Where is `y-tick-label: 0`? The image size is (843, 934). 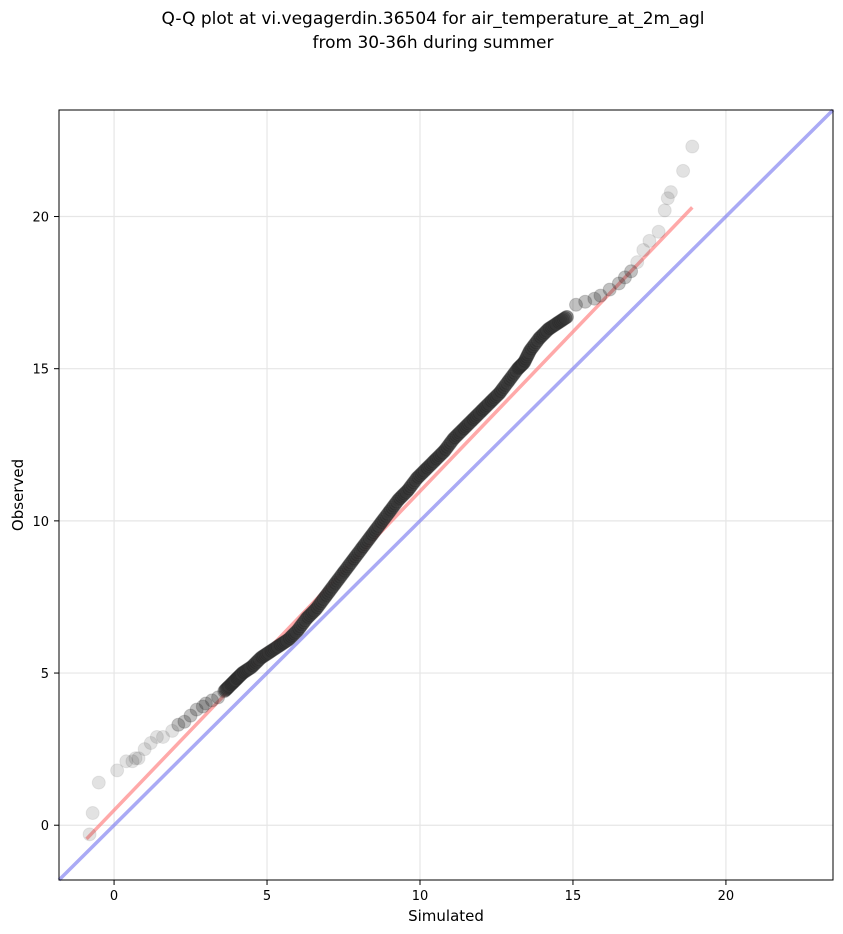
y-tick-label: 0 is located at coordinates (45, 826).